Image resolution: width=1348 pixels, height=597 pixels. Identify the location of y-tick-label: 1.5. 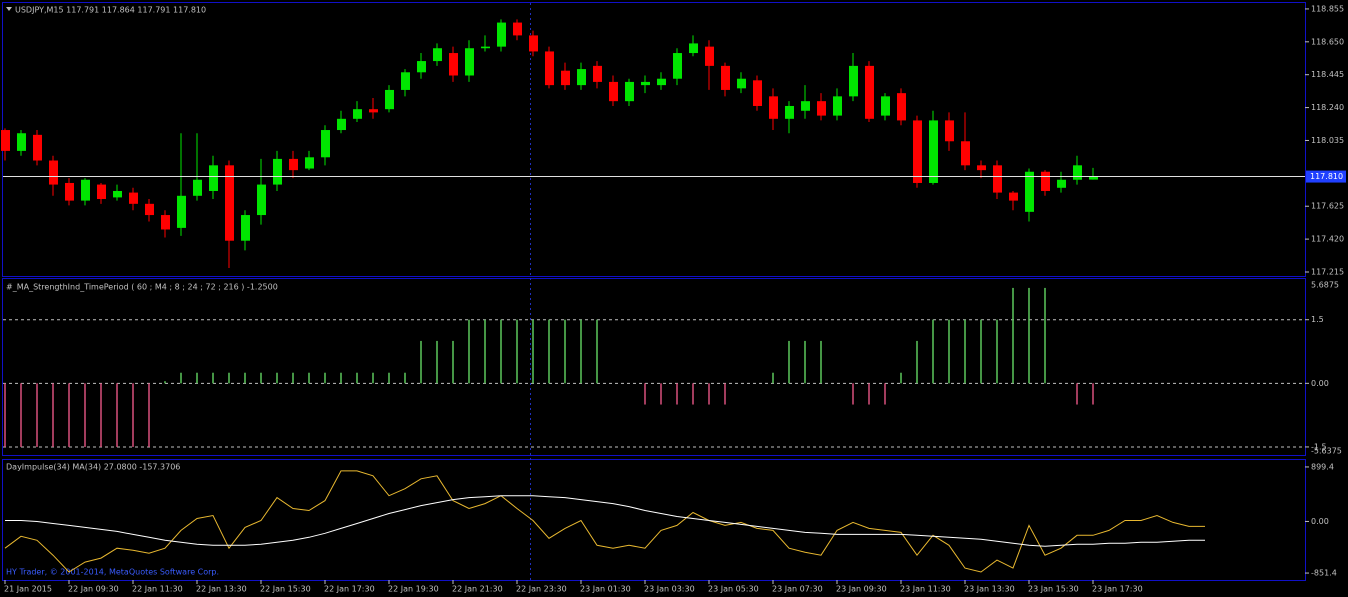
(1317, 319).